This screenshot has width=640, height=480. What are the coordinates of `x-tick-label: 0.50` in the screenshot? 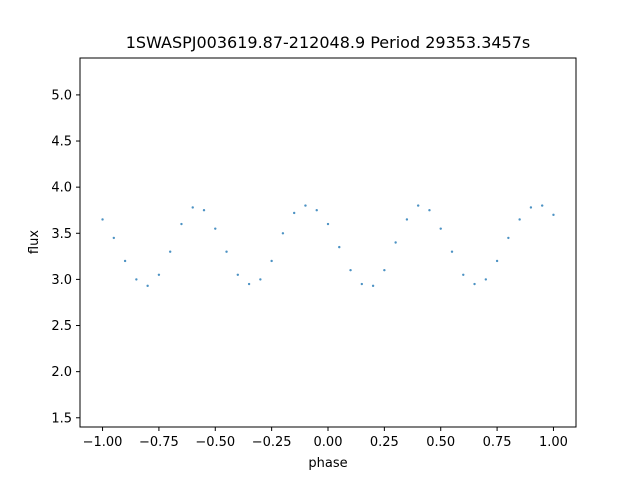 It's located at (440, 442).